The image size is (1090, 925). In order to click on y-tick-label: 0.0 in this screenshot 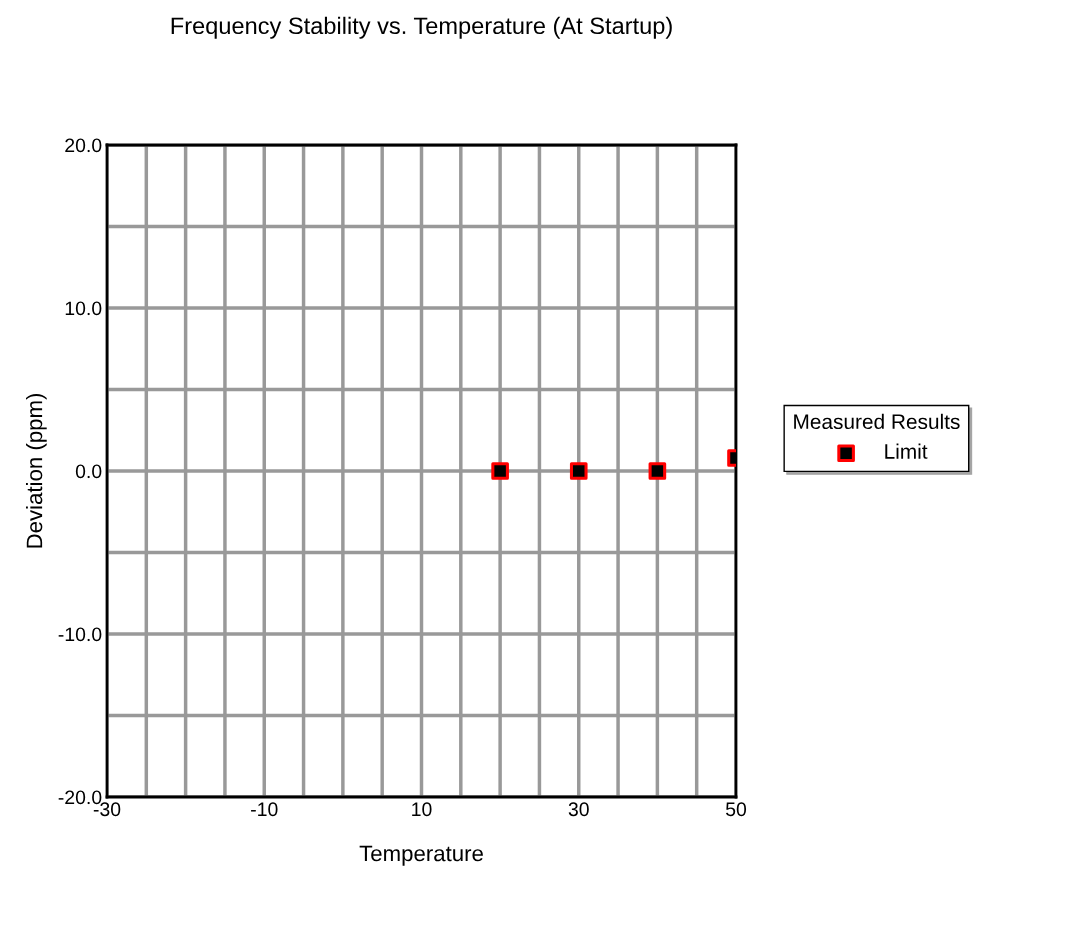, I will do `click(88, 471)`.